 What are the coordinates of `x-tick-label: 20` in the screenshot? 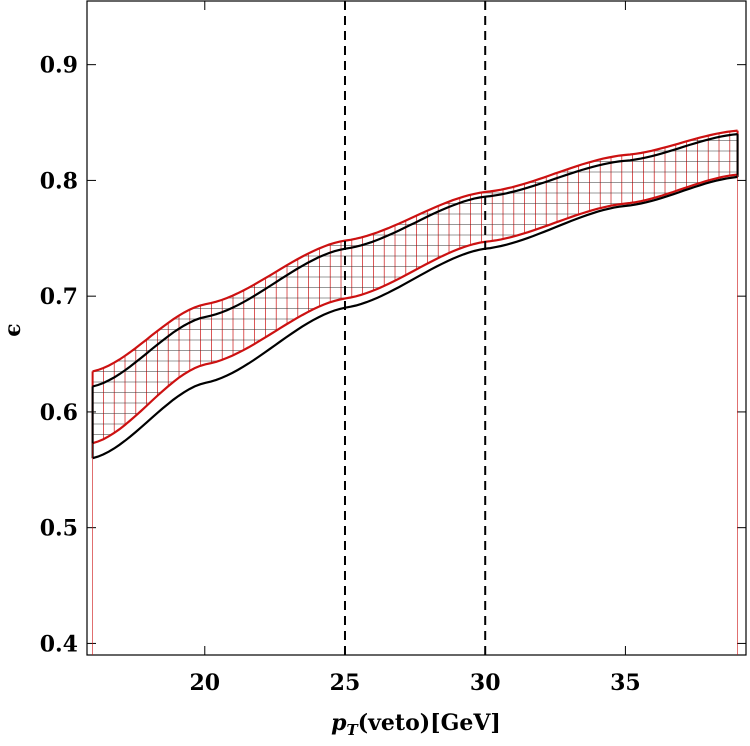 It's located at (204, 683).